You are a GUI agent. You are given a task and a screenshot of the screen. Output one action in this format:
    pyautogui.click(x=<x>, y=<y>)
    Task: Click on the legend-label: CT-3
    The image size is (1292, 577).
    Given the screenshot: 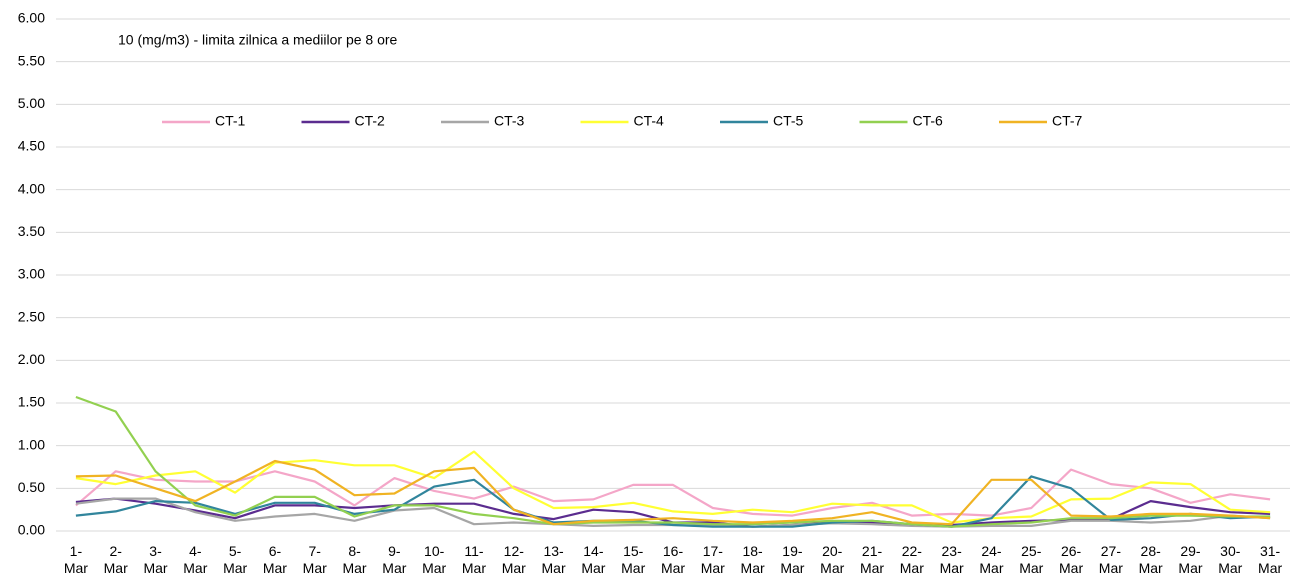 What is the action you would take?
    pyautogui.click(x=509, y=121)
    